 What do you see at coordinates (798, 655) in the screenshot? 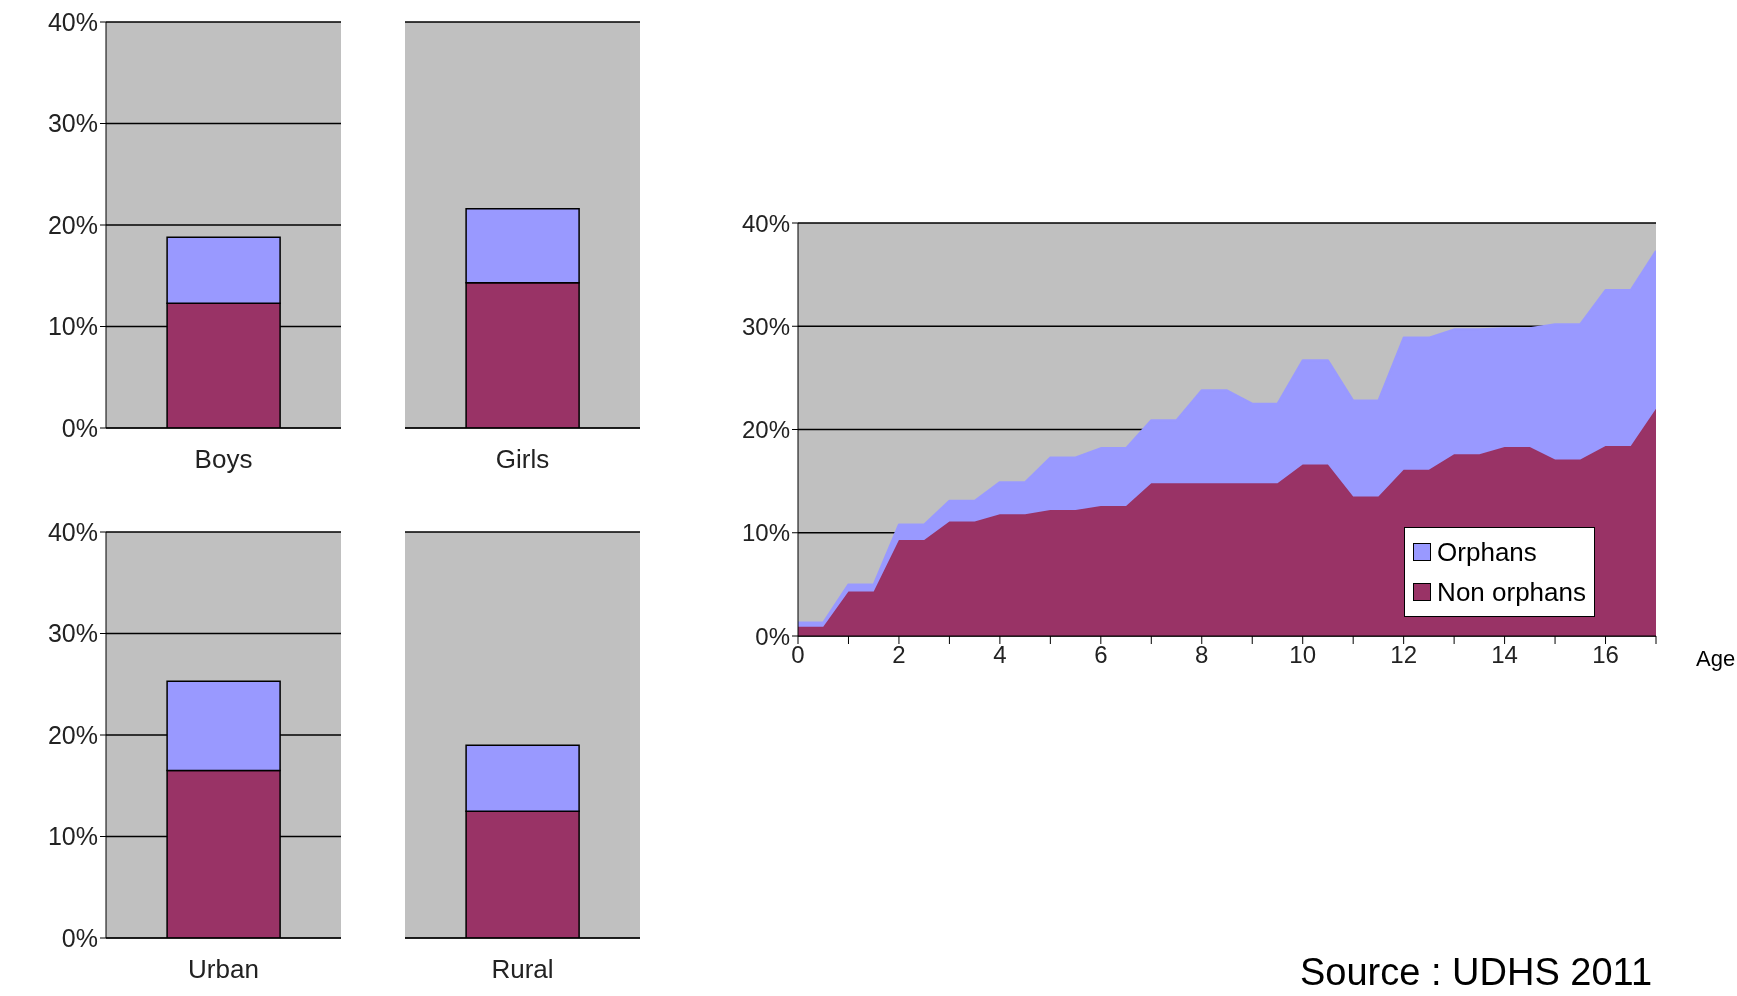
I see `x-tick-label: 0` at bounding box center [798, 655].